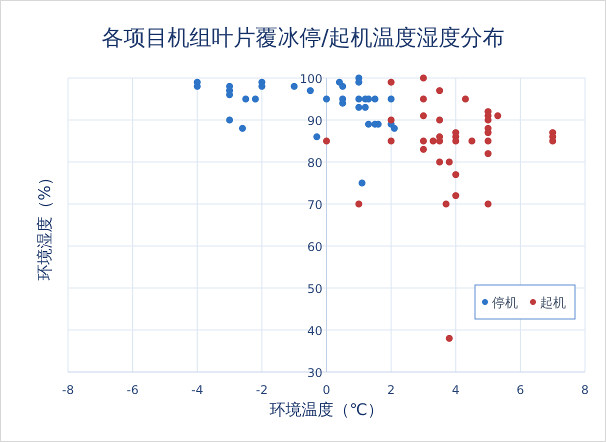  I want to click on x-tick-label: 8, so click(585, 390).